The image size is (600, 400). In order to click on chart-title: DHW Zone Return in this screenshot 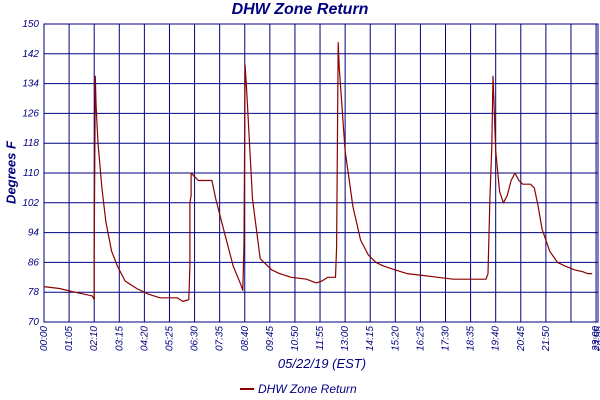, I will do `click(300, 9)`.